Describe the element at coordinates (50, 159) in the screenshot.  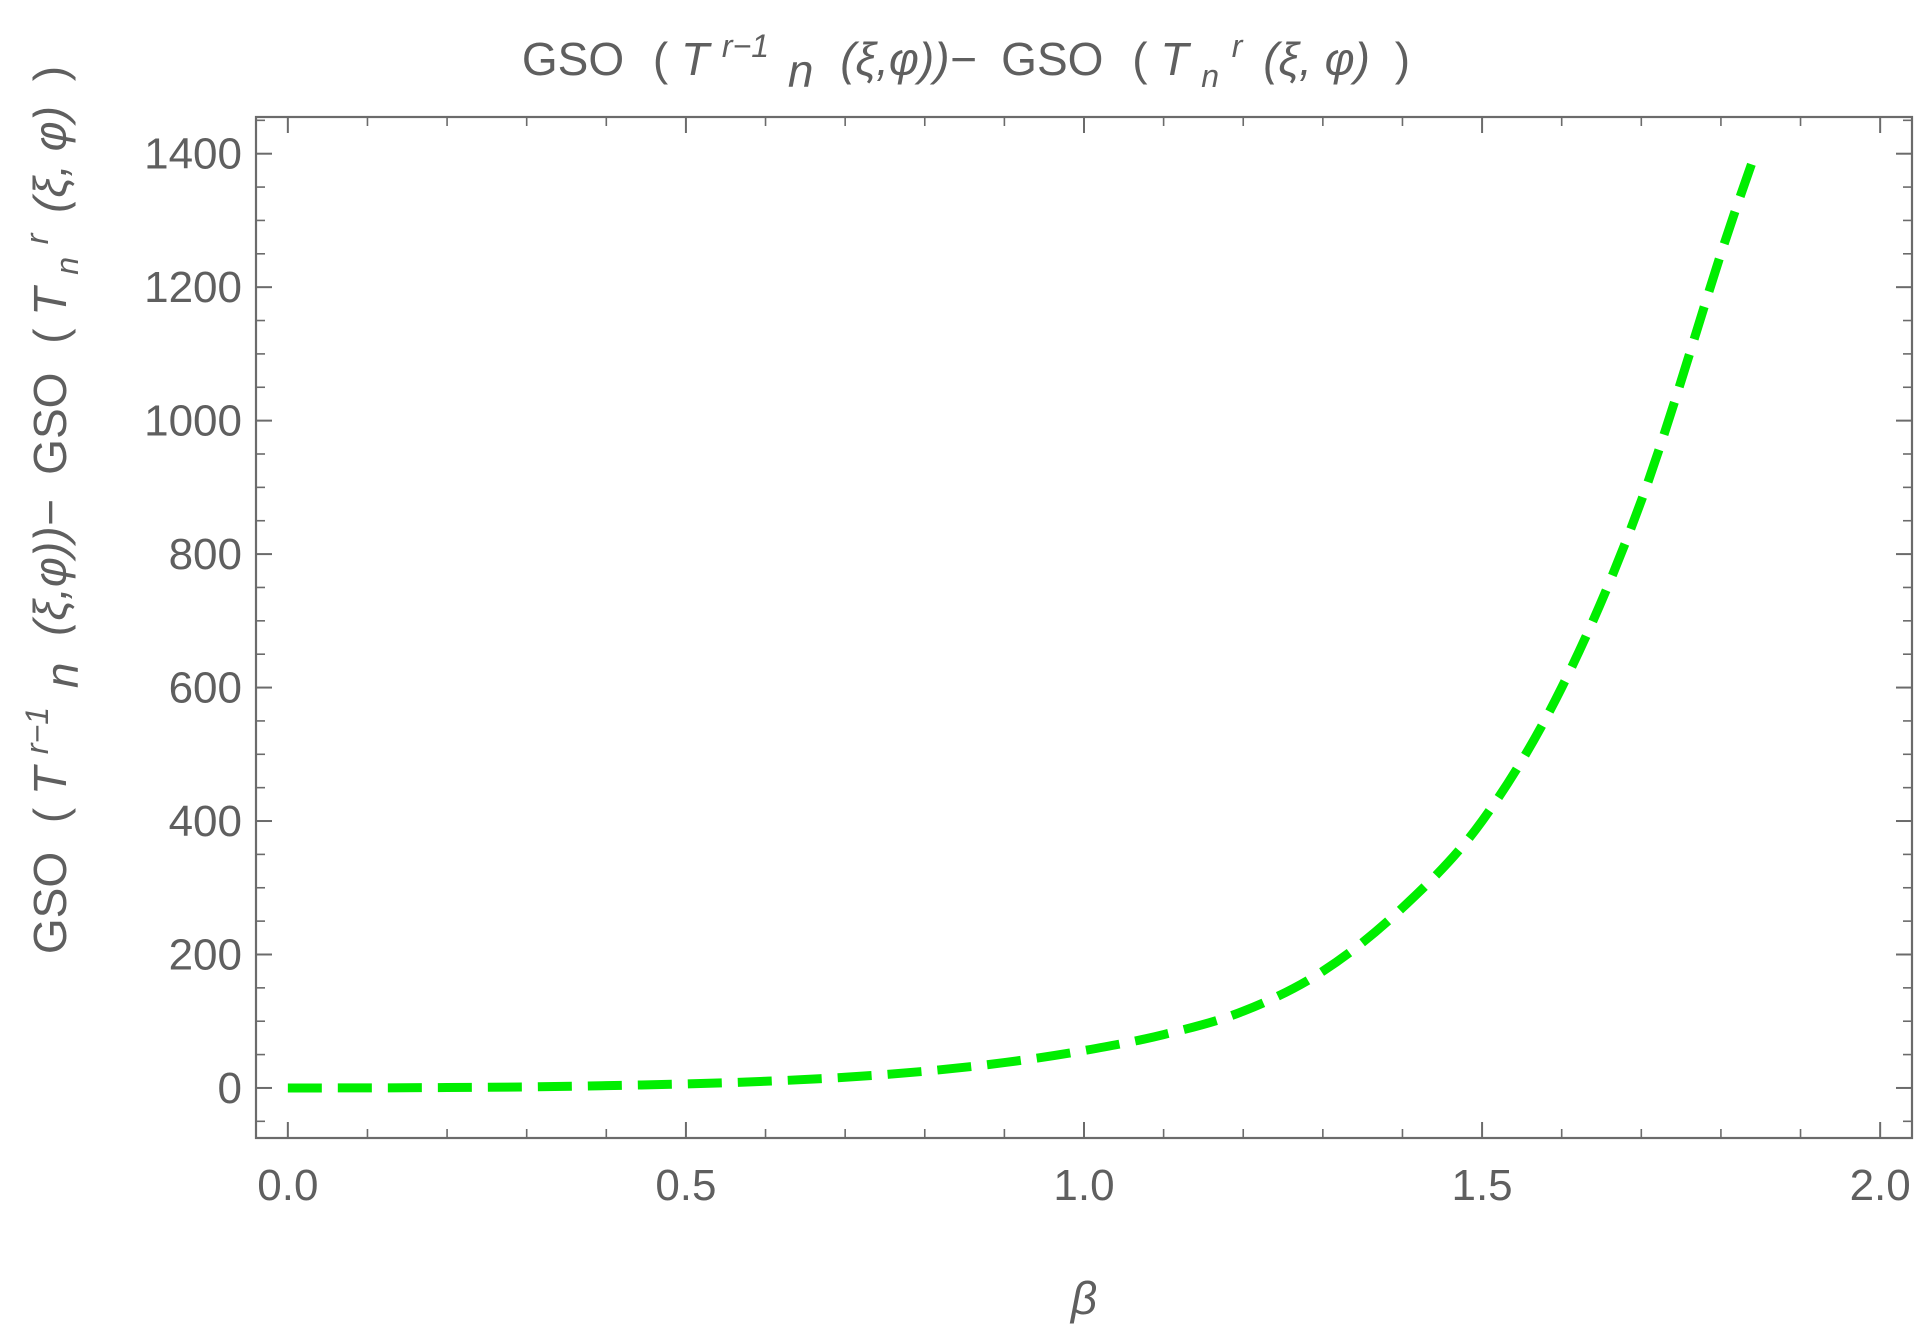
I see `ylabel-args-2: (ξ, φ)` at that location.